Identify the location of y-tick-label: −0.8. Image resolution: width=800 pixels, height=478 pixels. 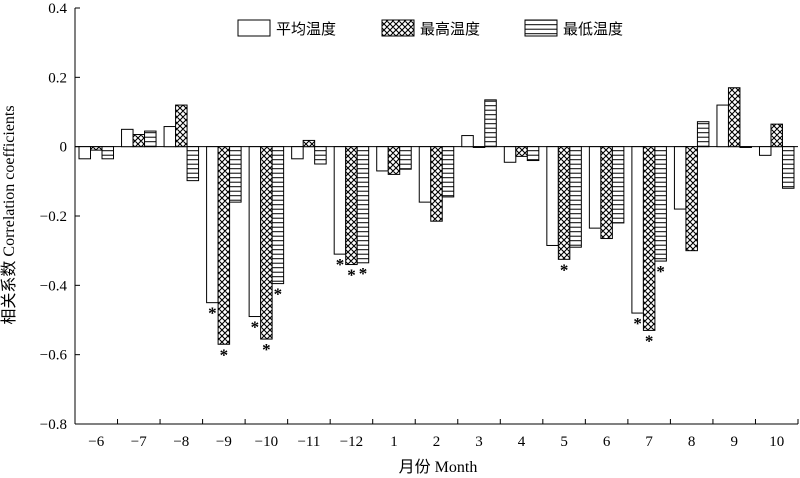
(53, 425).